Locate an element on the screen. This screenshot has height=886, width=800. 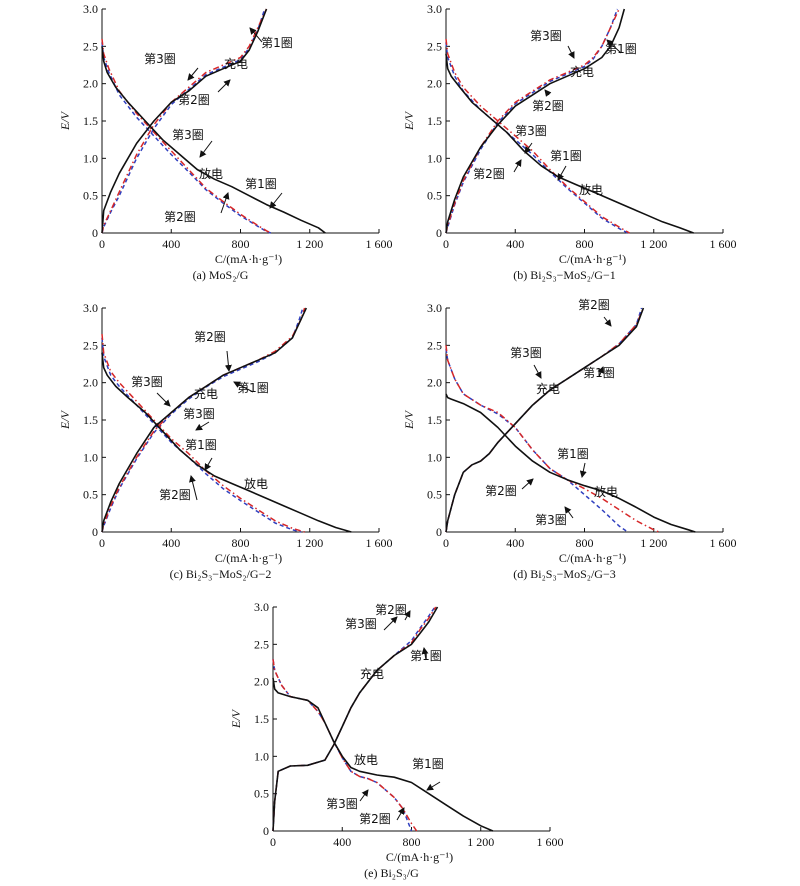
y-axis-label: E/V is located at coordinates (409, 120).